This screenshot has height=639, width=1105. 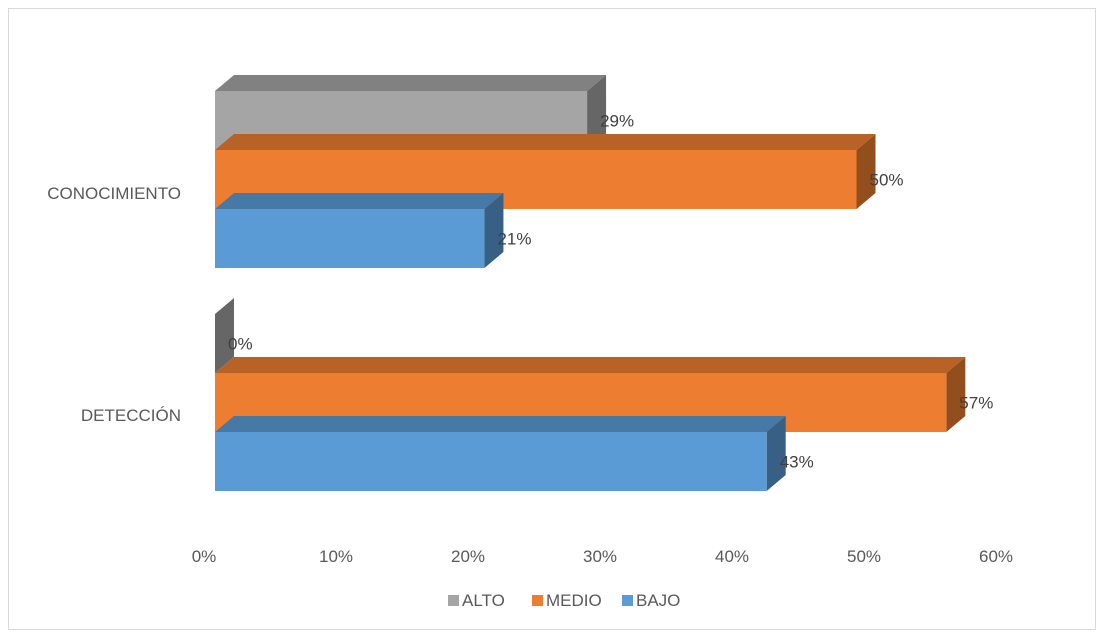 What do you see at coordinates (453, 600) in the screenshot?
I see `legend-swatch-alto` at bounding box center [453, 600].